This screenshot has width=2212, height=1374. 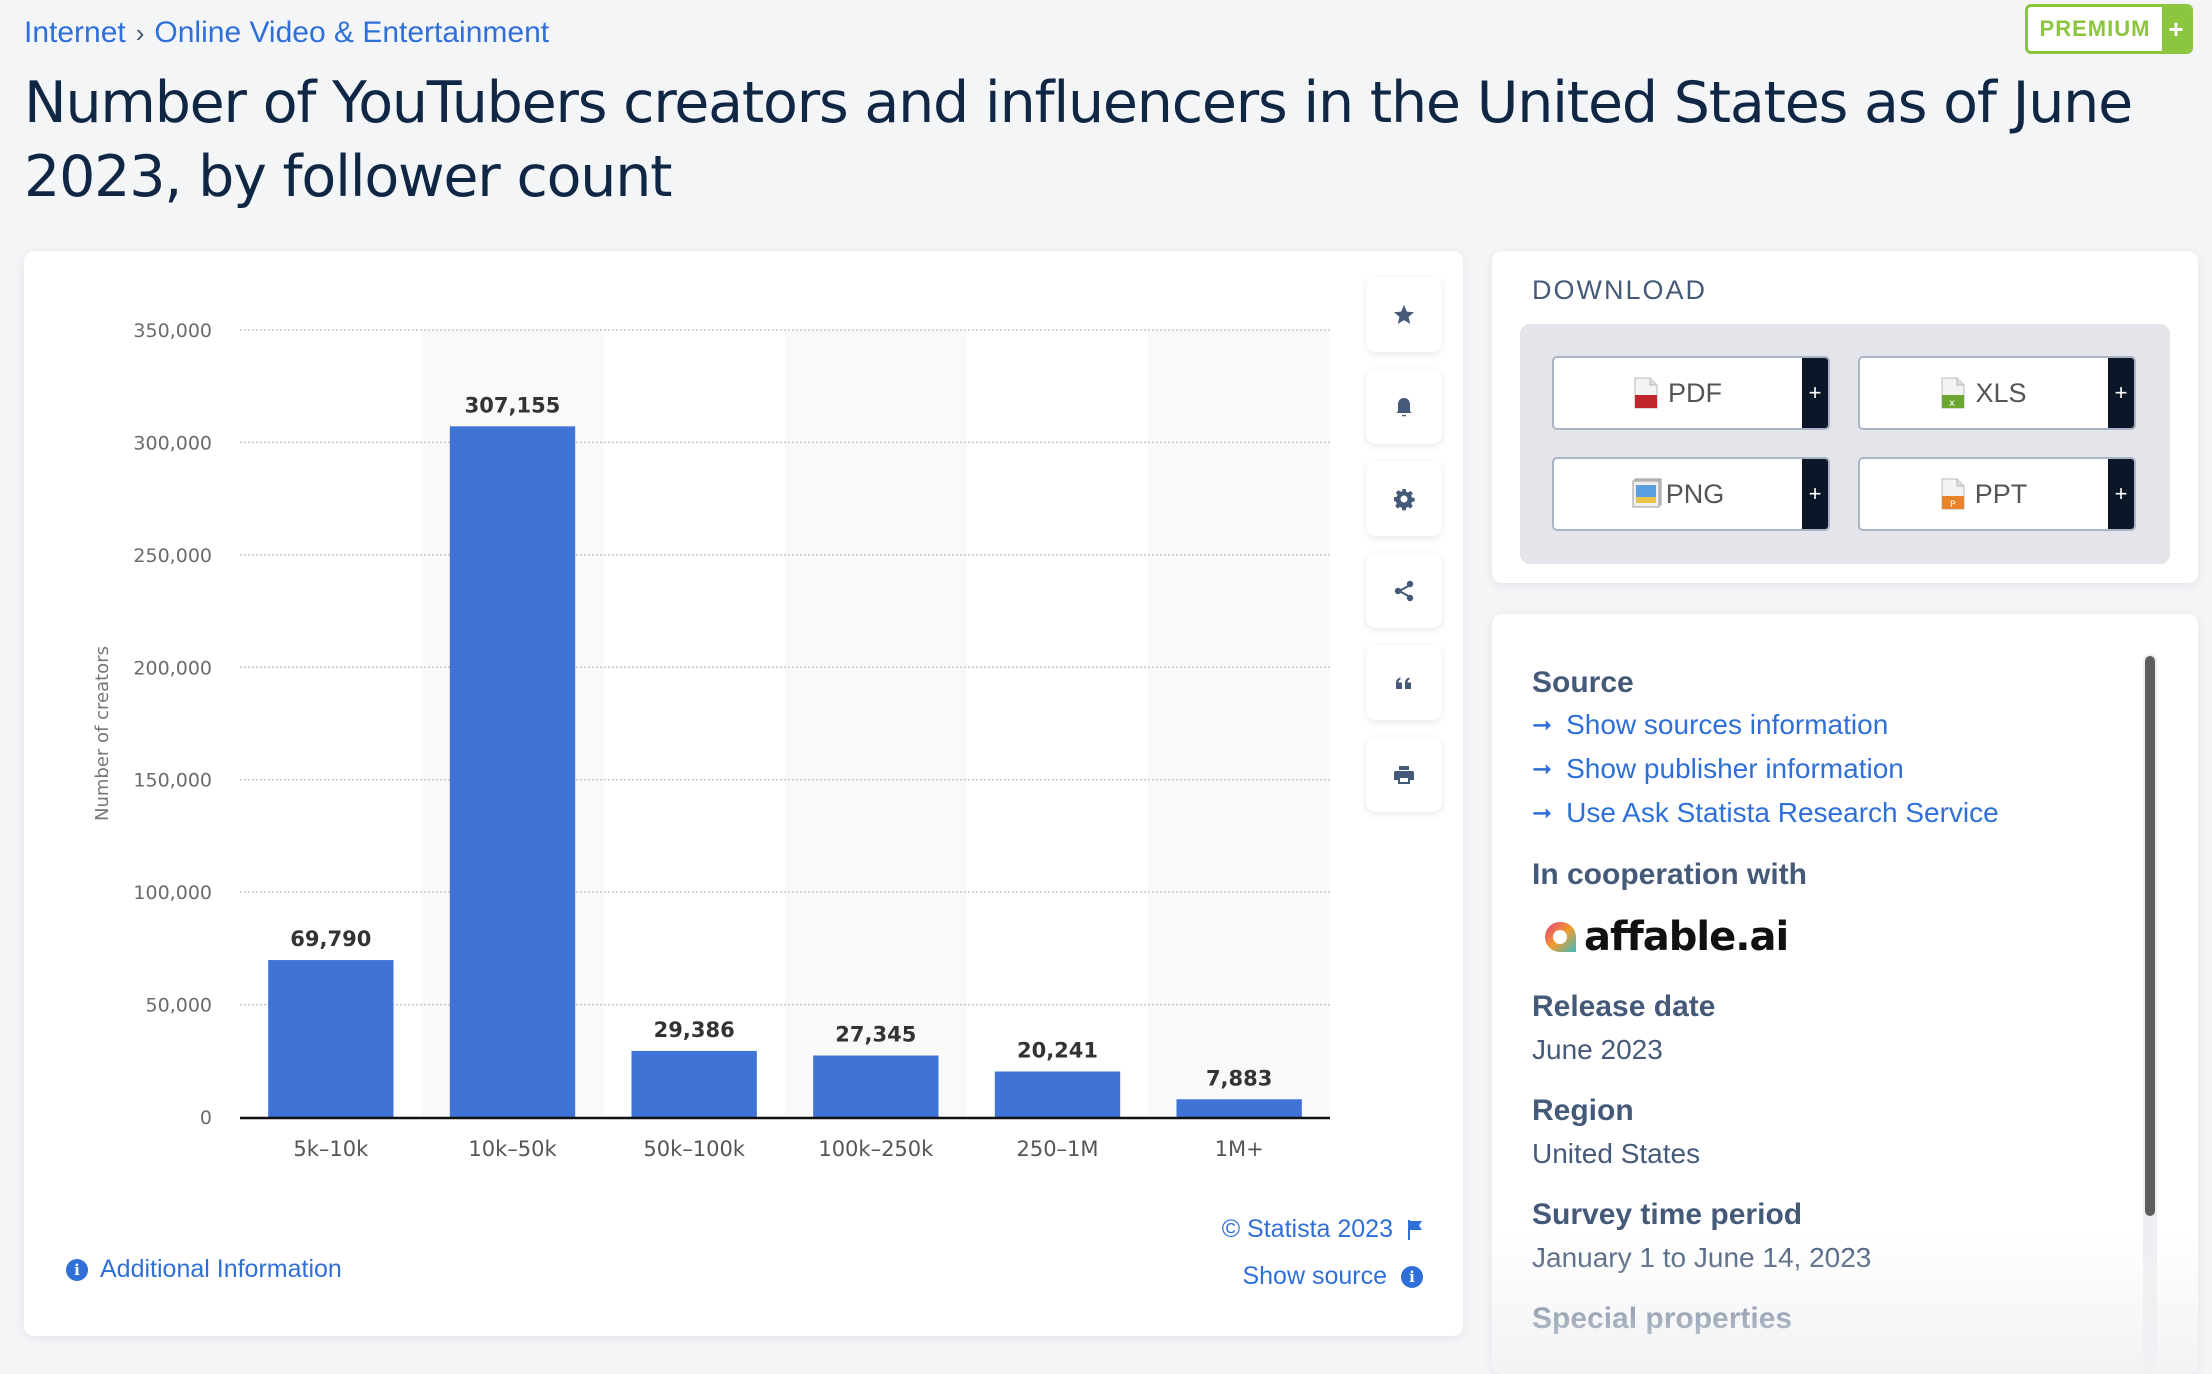 I want to click on download-xls-button: x XLS +, so click(x=1997, y=393).